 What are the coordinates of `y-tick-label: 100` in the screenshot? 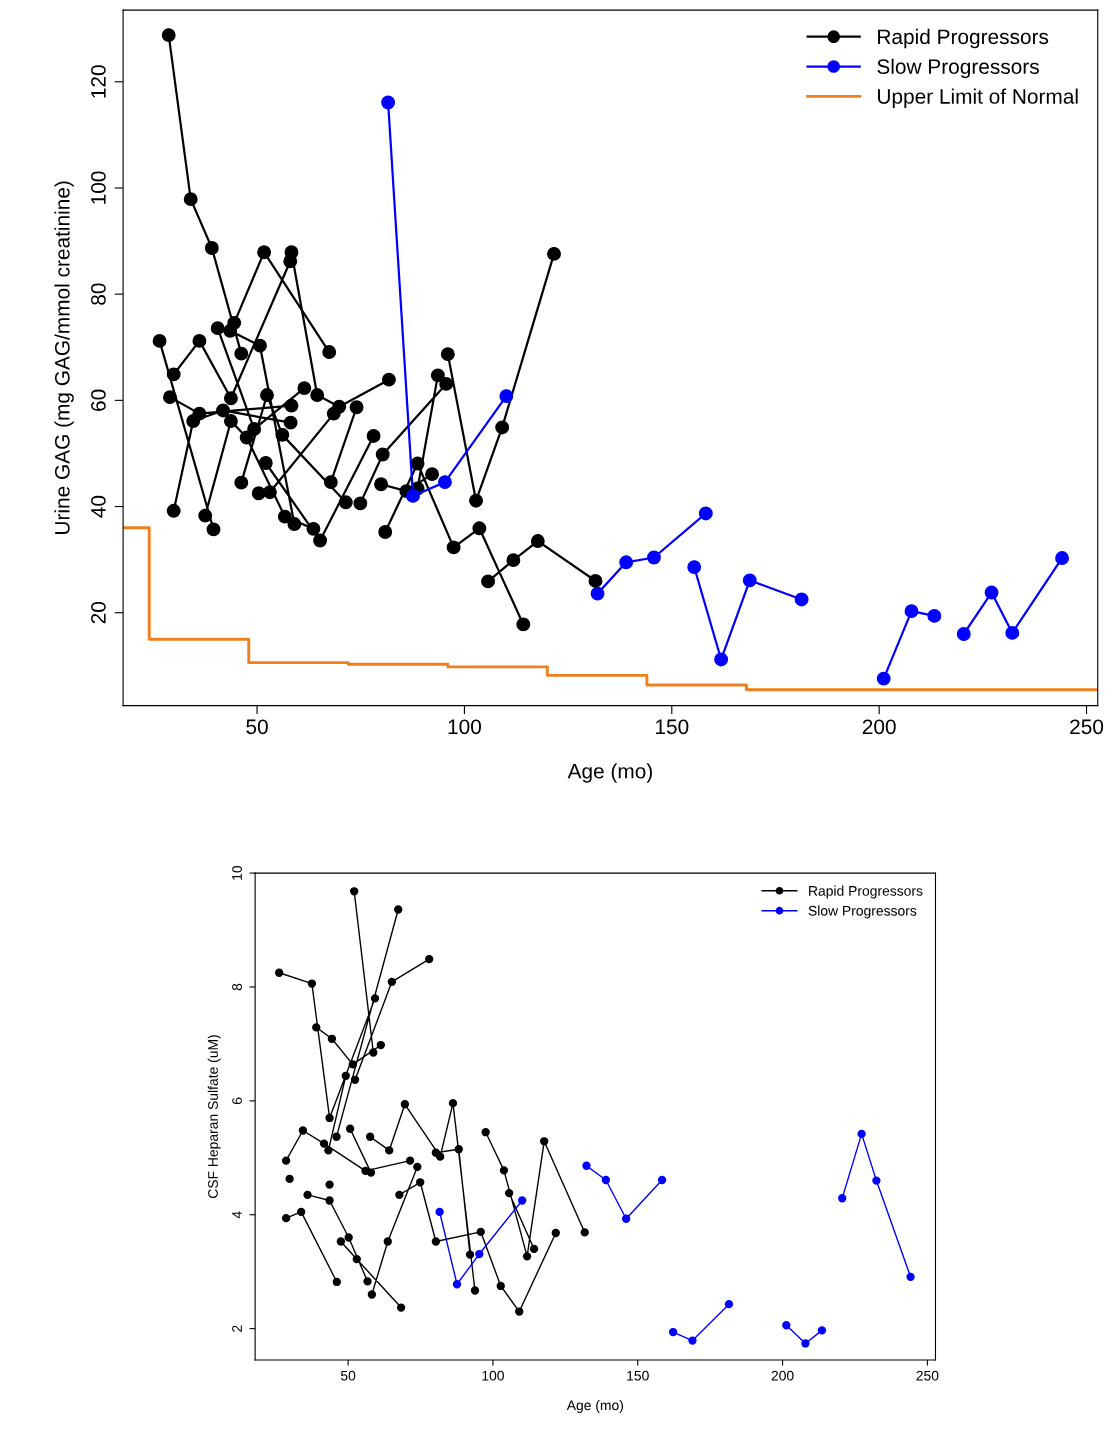 It's located at (98, 187).